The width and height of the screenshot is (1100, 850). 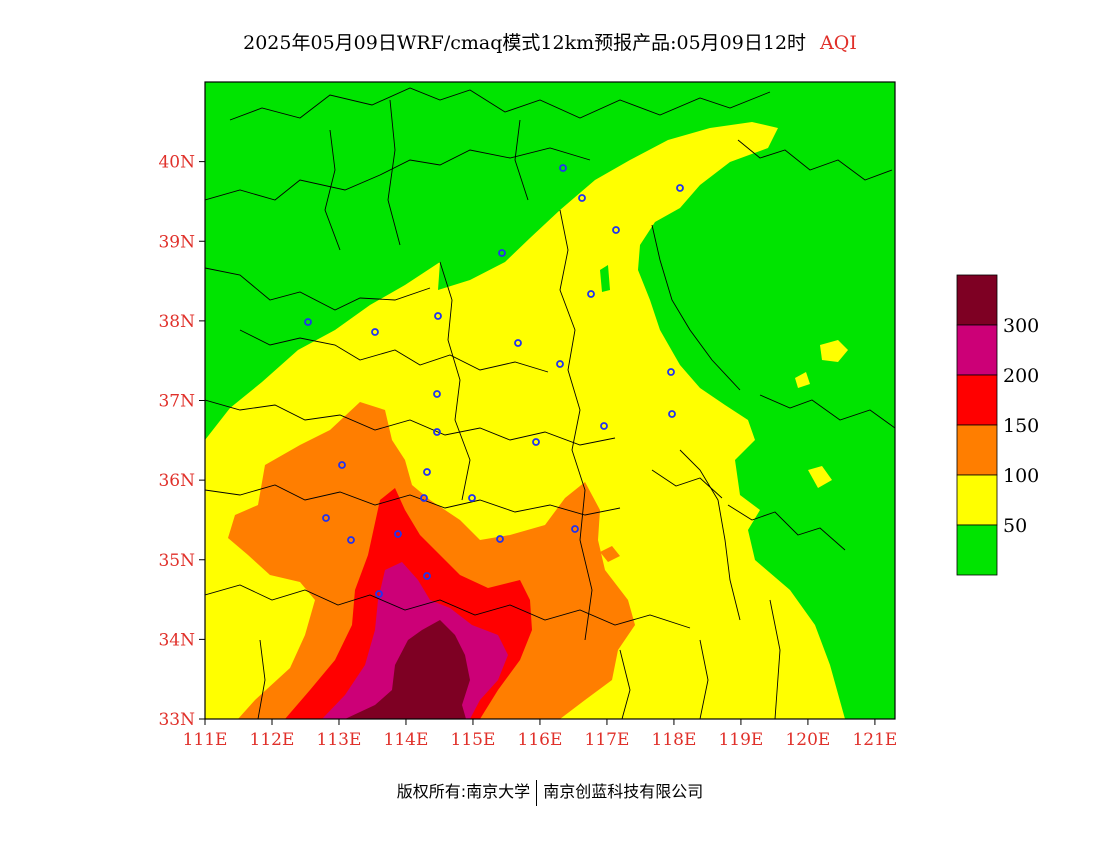 What do you see at coordinates (1021, 376) in the screenshot?
I see `legend-label: 200` at bounding box center [1021, 376].